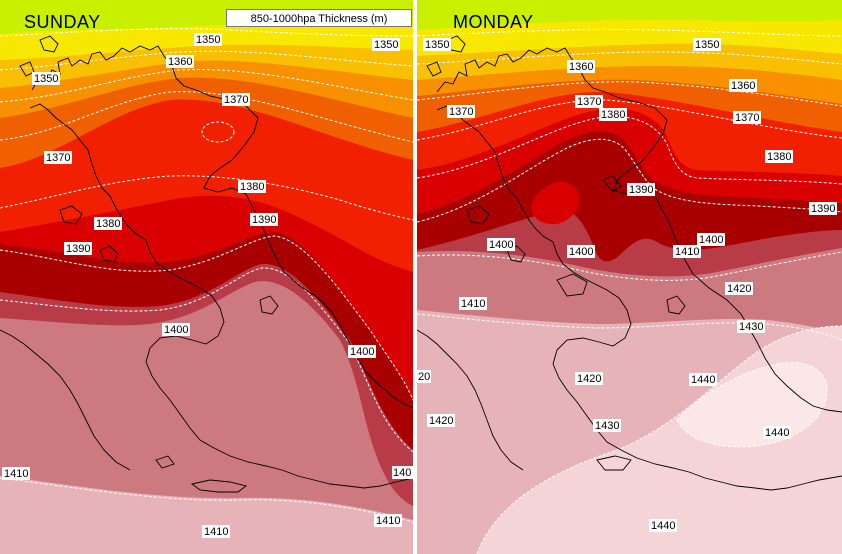 This screenshot has height=554, width=842. Describe the element at coordinates (196, 147) in the screenshot. I see `warm-pocket` at that location.